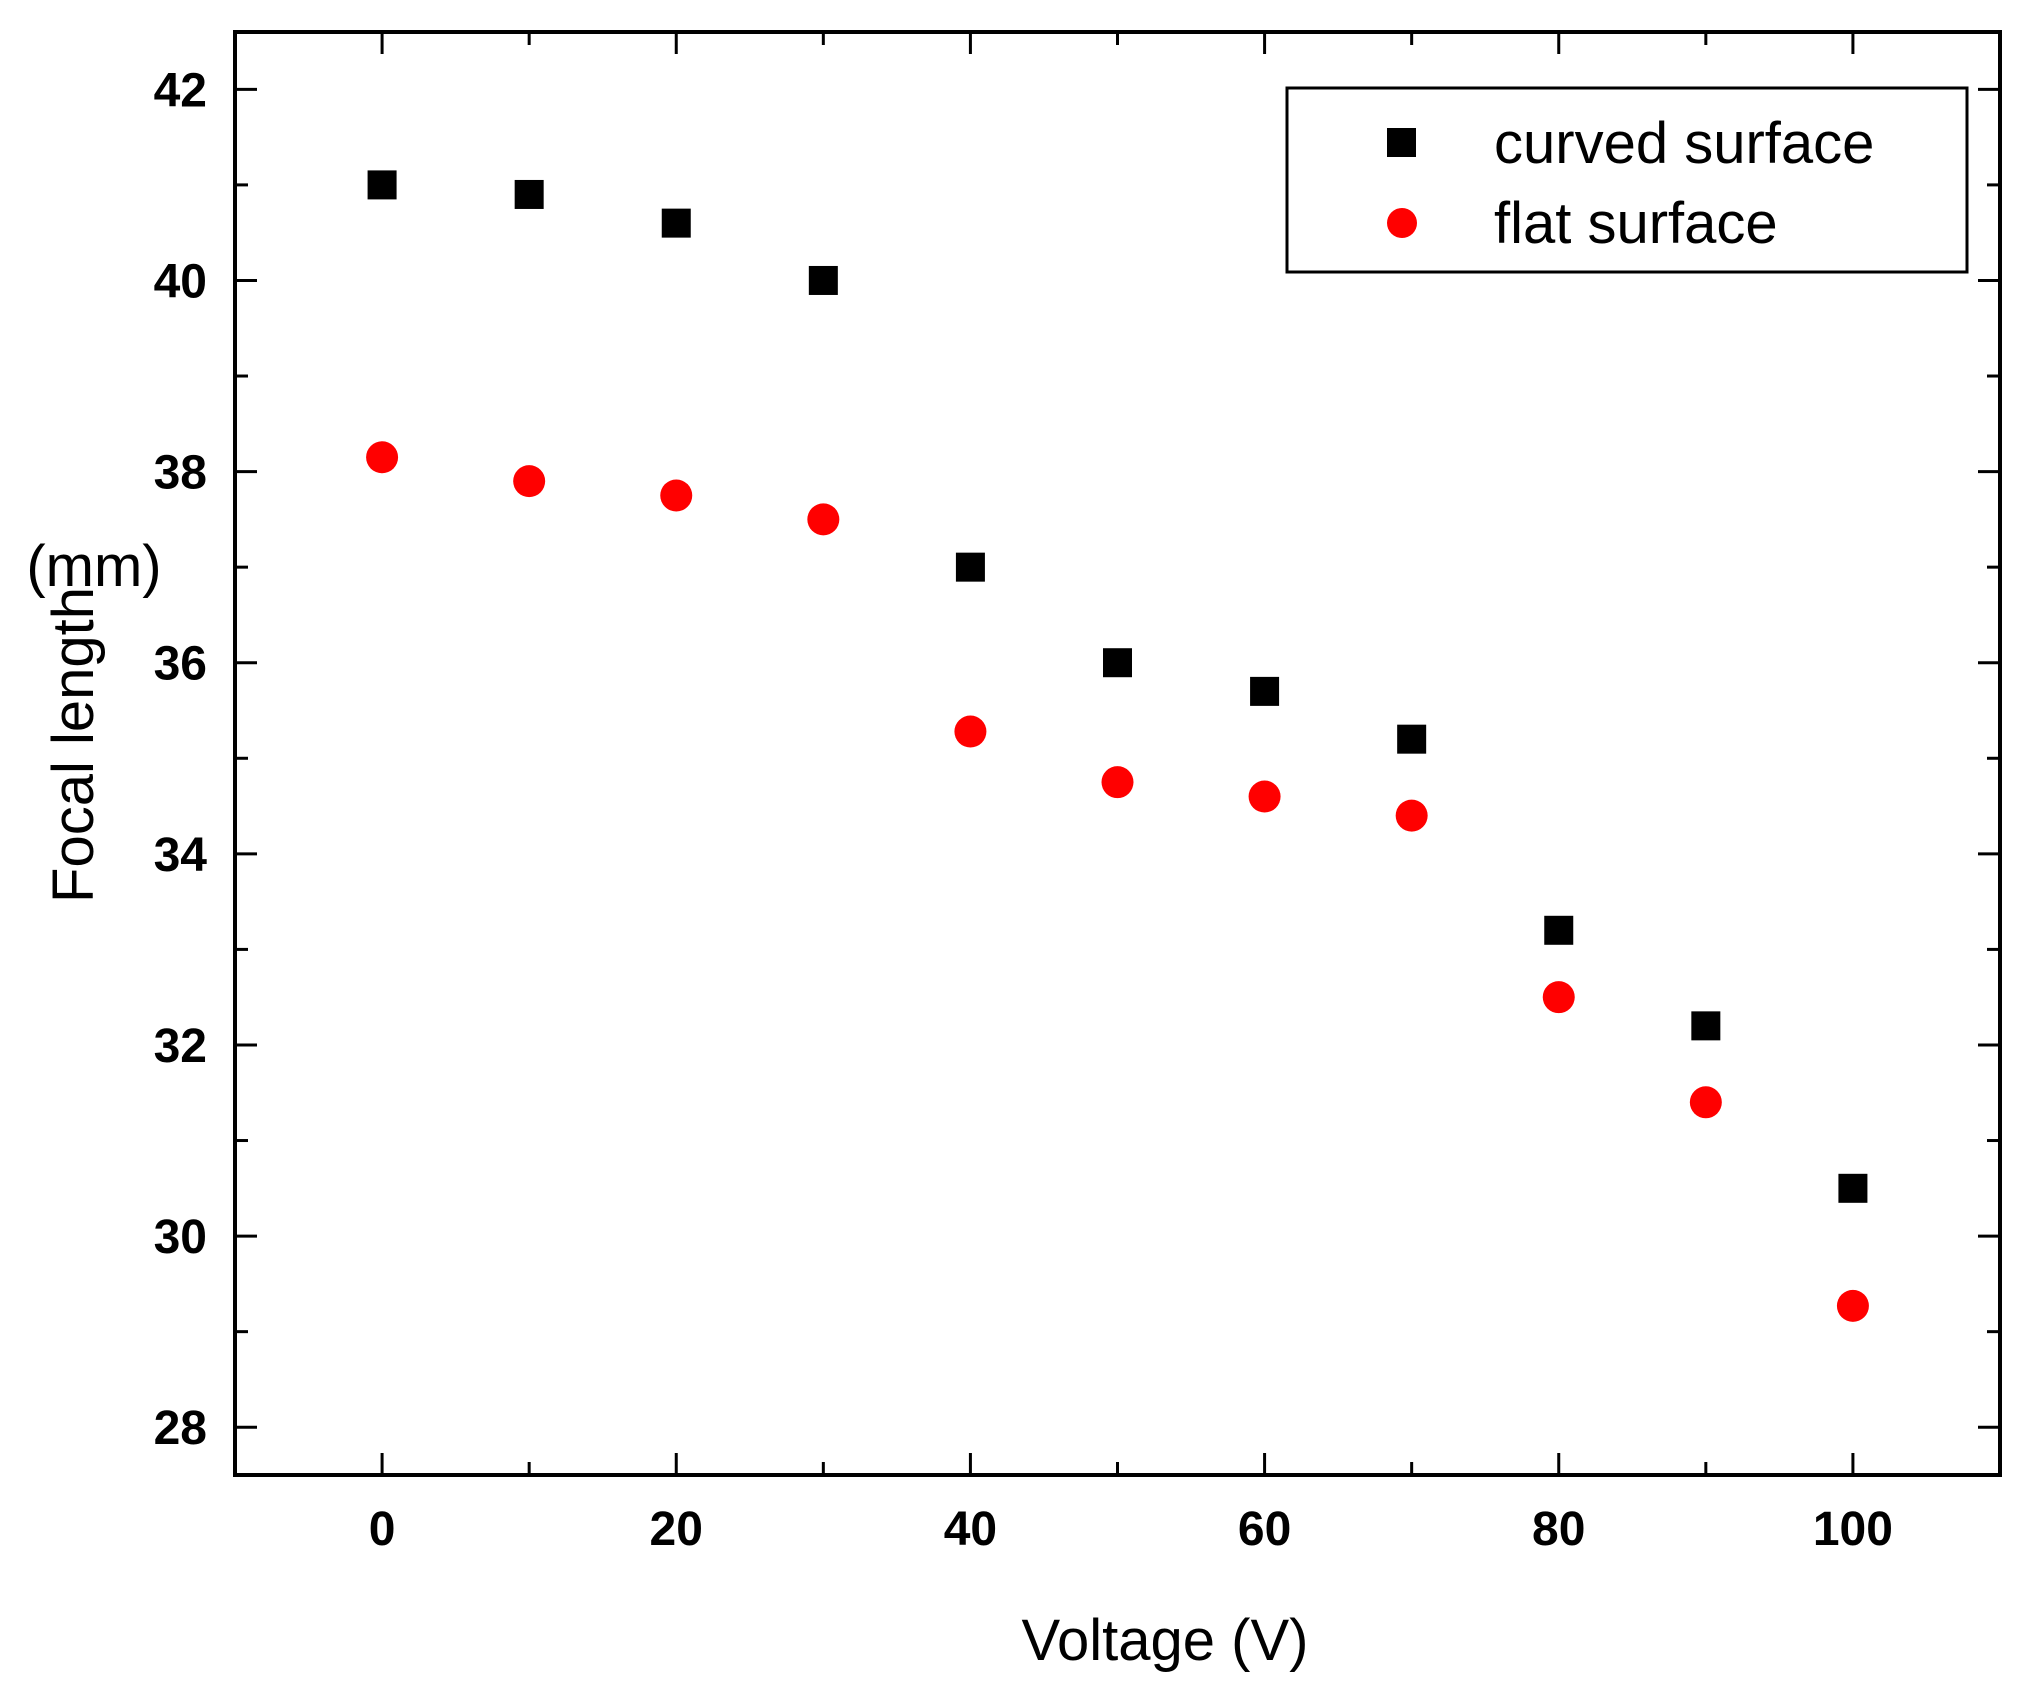 This screenshot has width=2027, height=1684. Describe the element at coordinates (180, 473) in the screenshot. I see `y-tick-label-38: 38` at that location.